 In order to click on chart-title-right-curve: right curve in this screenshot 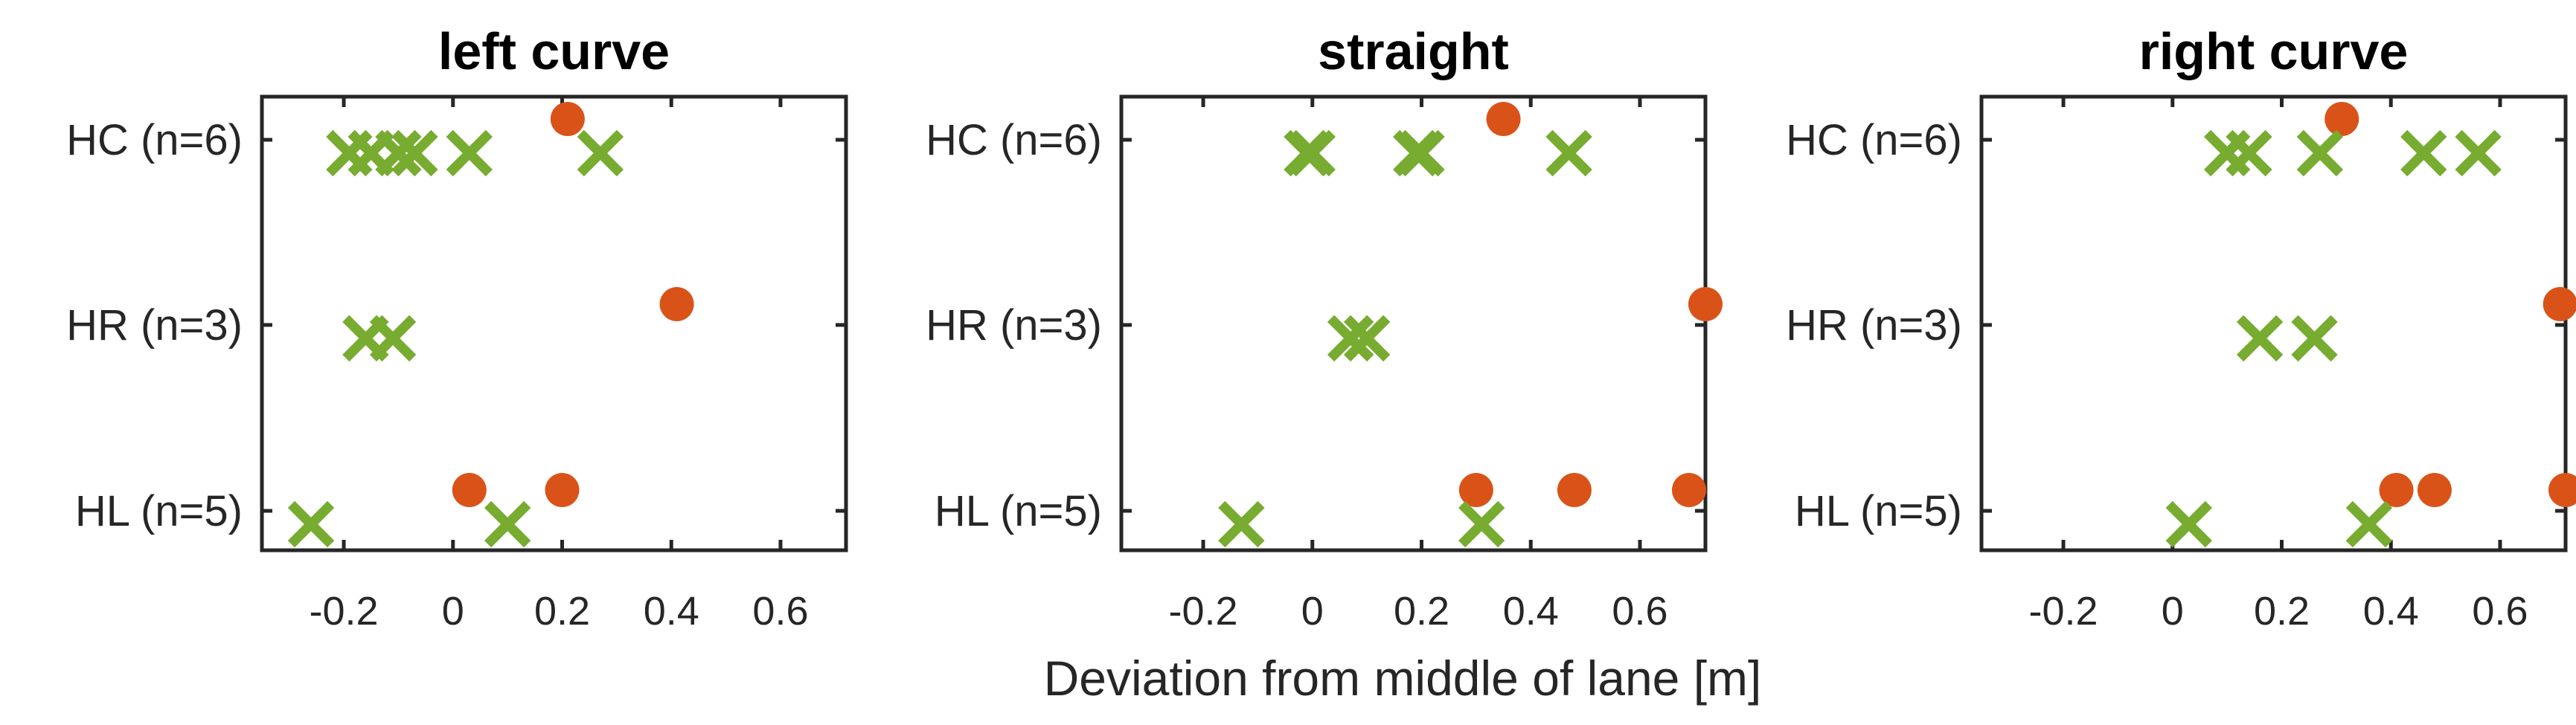, I will do `click(2274, 51)`.